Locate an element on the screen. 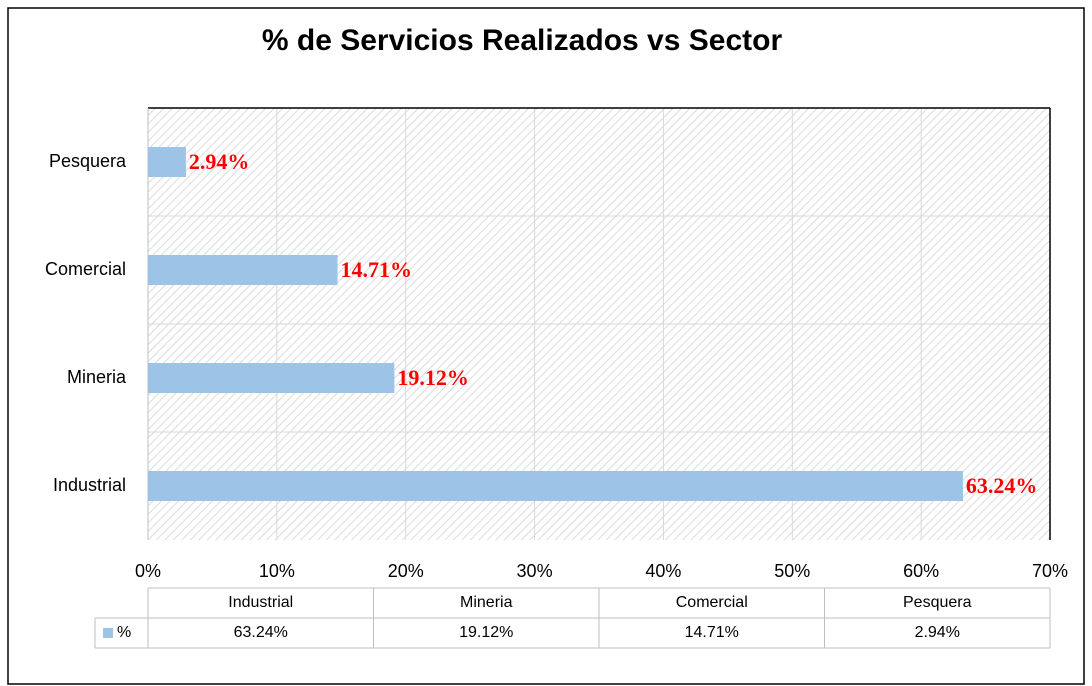 The image size is (1092, 686). table-header: Industrial is located at coordinates (260, 602).